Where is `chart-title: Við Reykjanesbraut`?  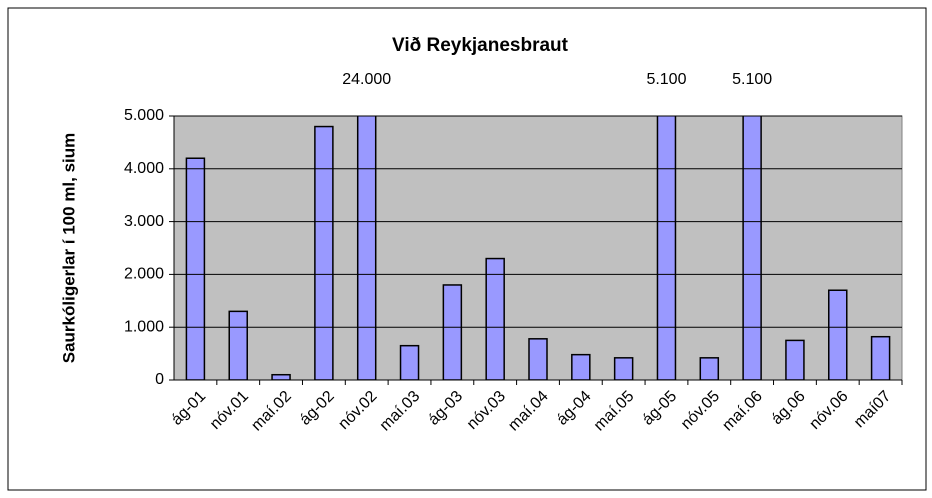 chart-title: Við Reykjanesbraut is located at coordinates (480, 45).